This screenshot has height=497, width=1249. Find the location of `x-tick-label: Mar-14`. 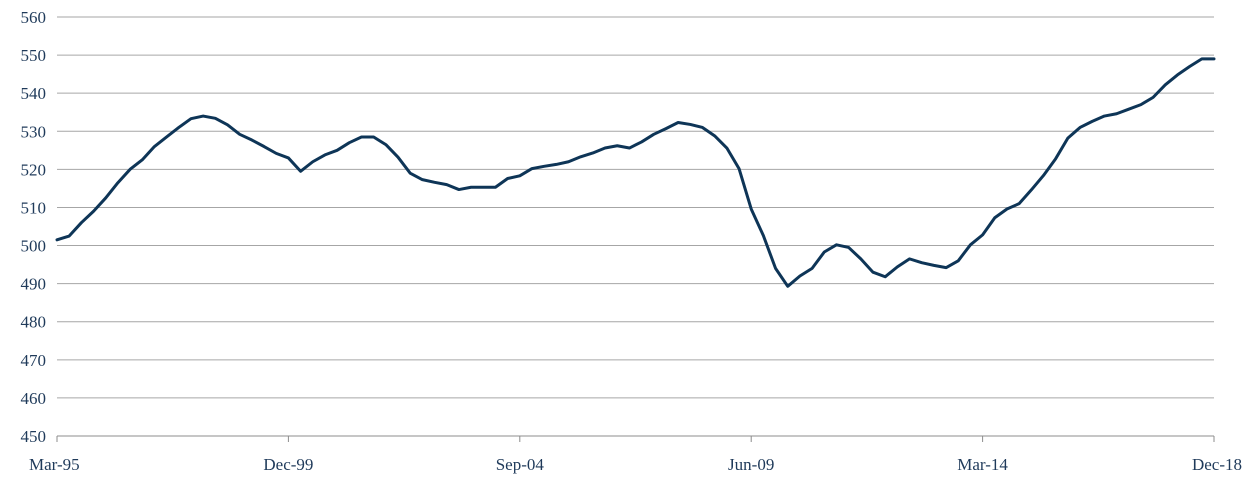

x-tick-label: Mar-14 is located at coordinates (982, 464).